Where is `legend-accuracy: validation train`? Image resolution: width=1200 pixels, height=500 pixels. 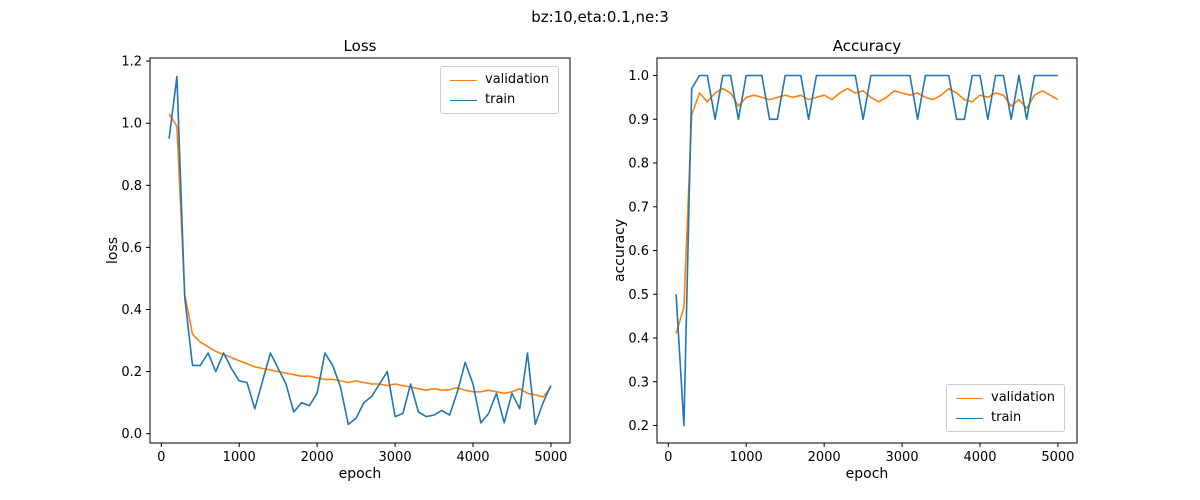
legend-accuracy: validation train is located at coordinates (1006, 408).